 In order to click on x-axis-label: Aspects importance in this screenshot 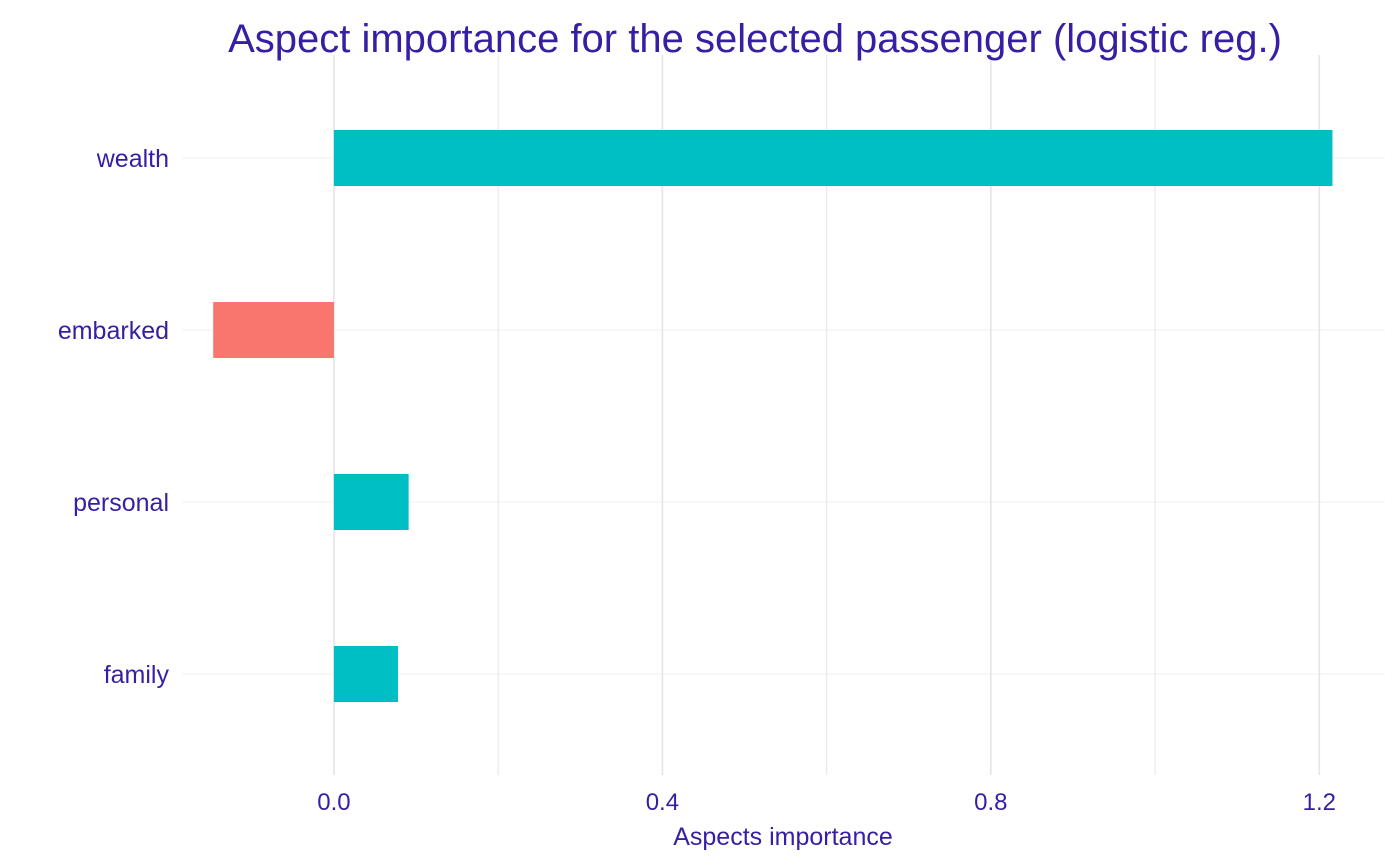, I will do `click(783, 837)`.